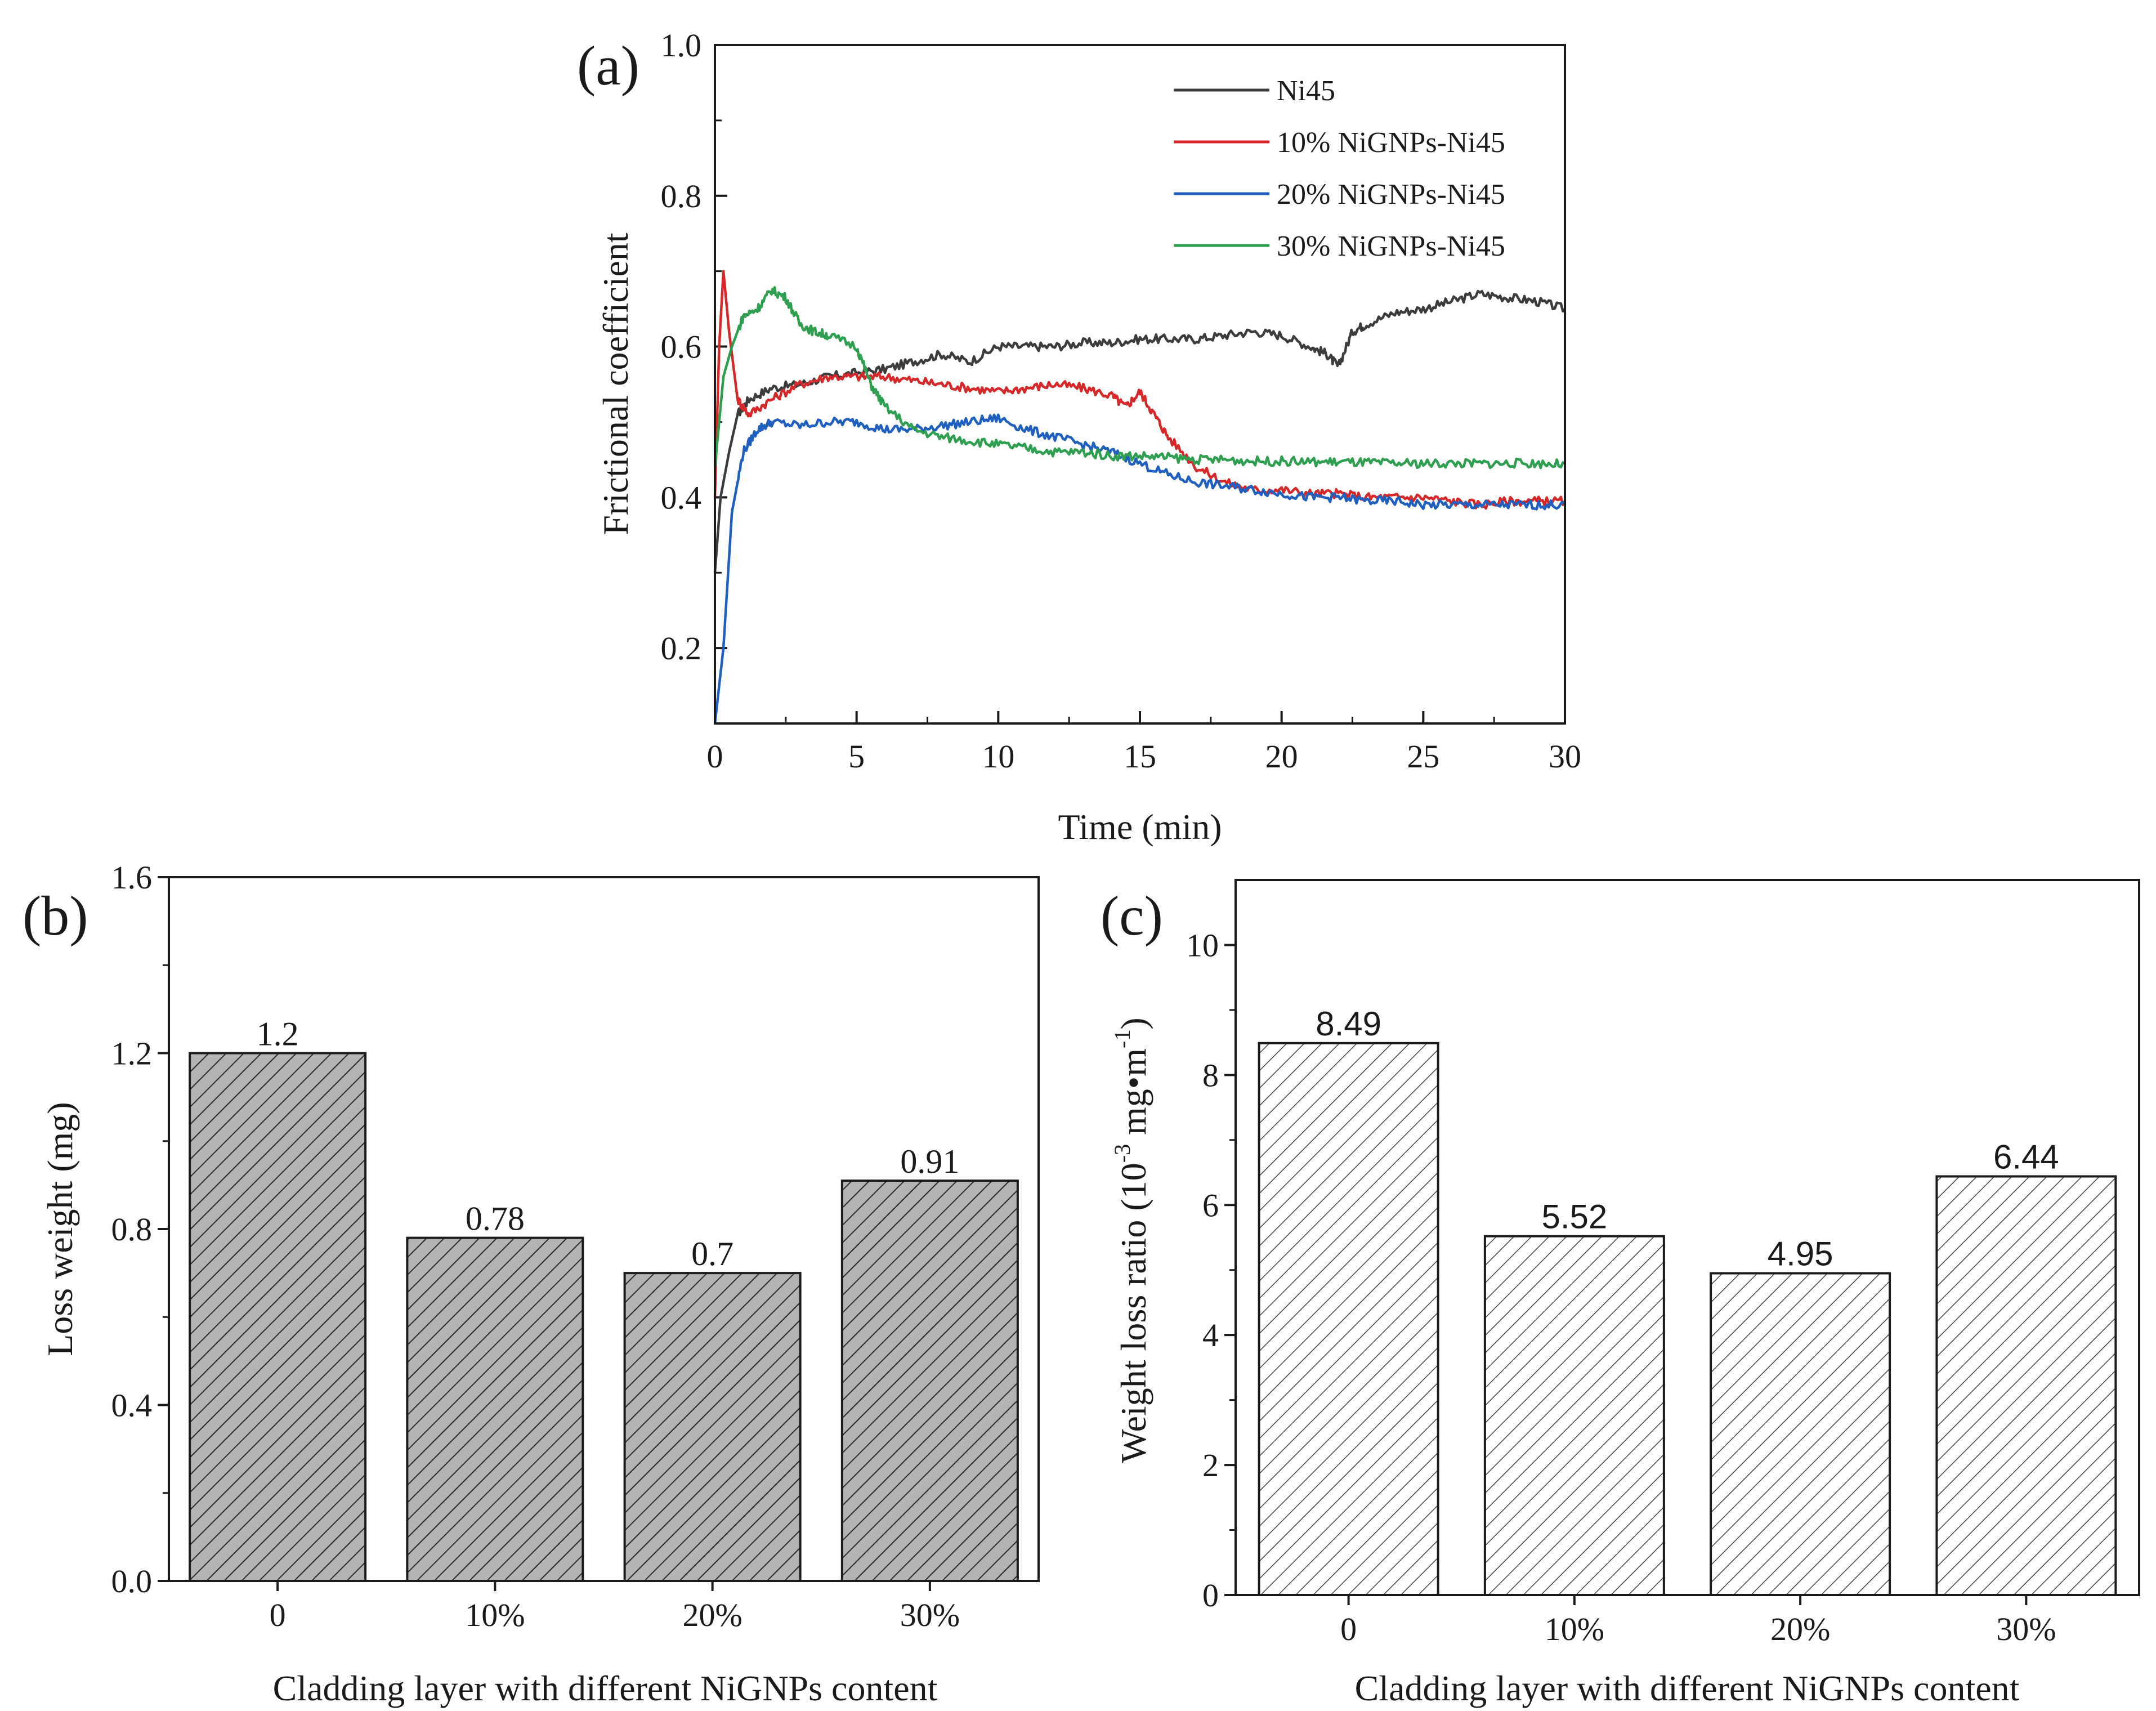 Image resolution: width=2156 pixels, height=1711 pixels. What do you see at coordinates (1800, 1629) in the screenshot?
I see `c-x-tick-label: 20%` at bounding box center [1800, 1629].